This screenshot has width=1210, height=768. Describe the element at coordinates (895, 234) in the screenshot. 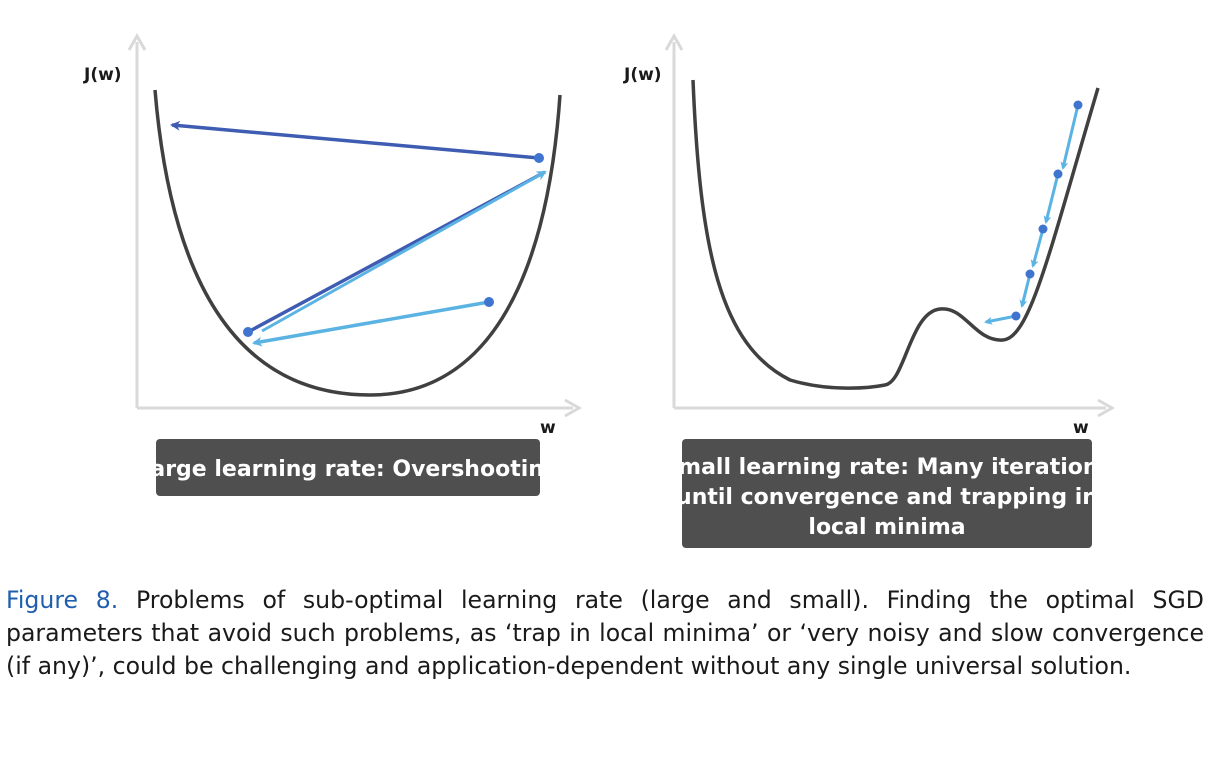

I see `right-loss-curve` at that location.